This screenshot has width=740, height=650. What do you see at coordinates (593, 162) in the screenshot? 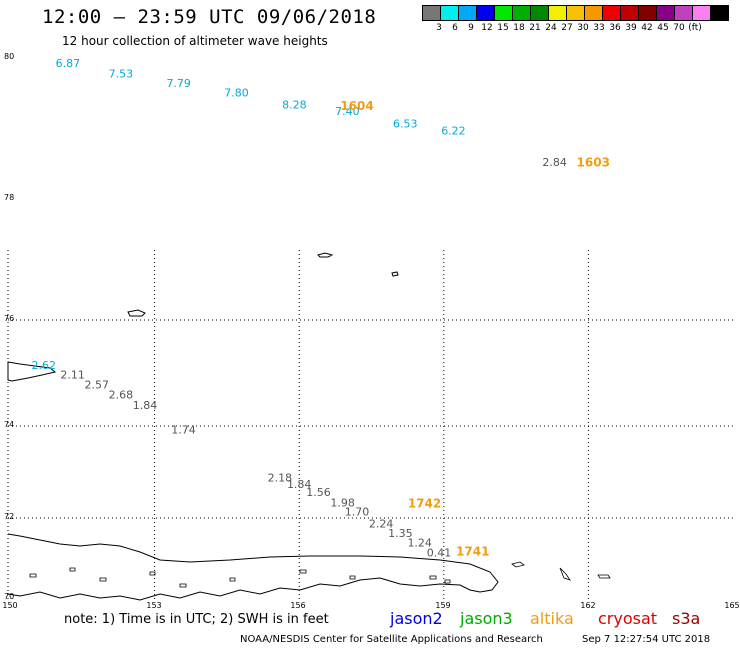
I see `pass-time-label: 1603` at bounding box center [593, 162].